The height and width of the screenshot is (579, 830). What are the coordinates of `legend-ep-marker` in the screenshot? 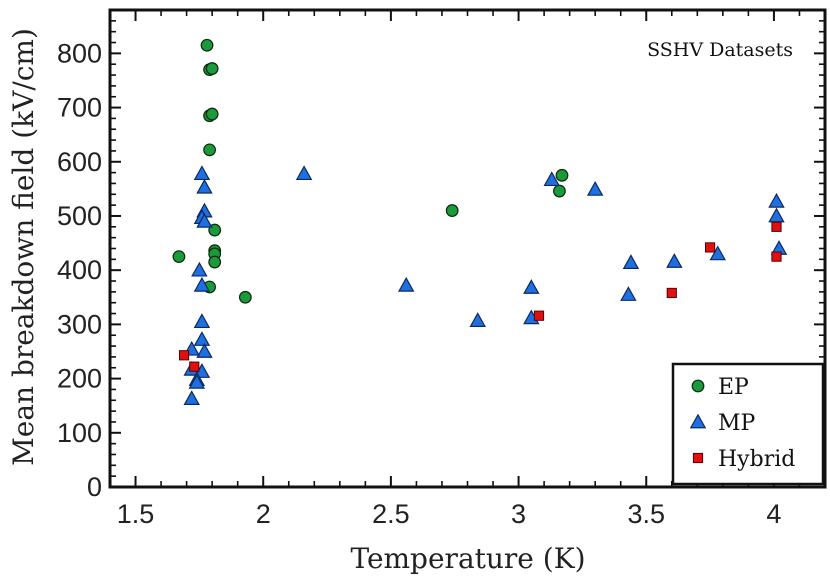 It's located at (698, 386).